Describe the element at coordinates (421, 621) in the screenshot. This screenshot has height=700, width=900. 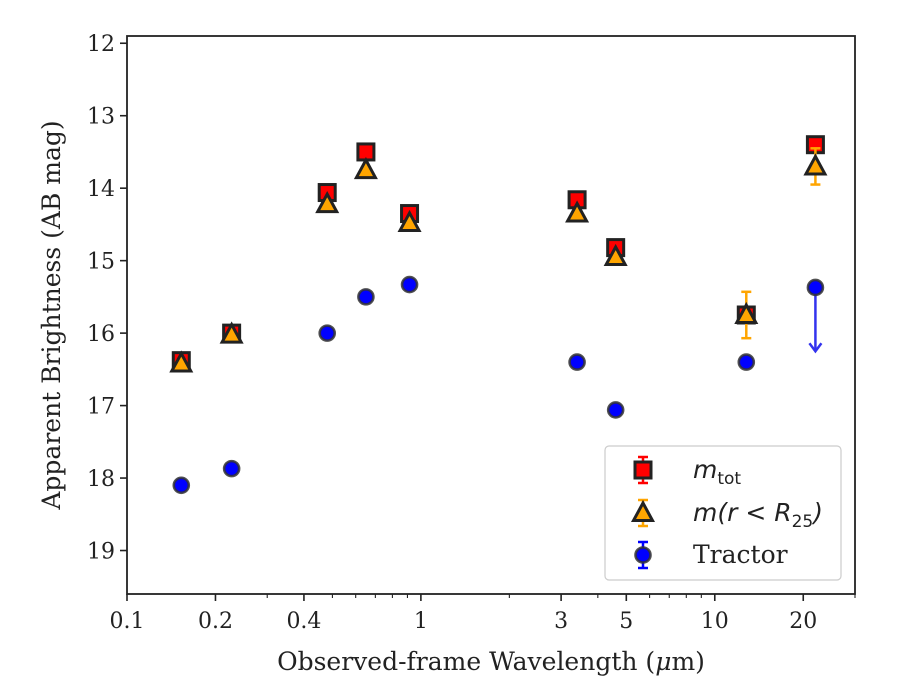
I see `x-tick-label: 1` at that location.